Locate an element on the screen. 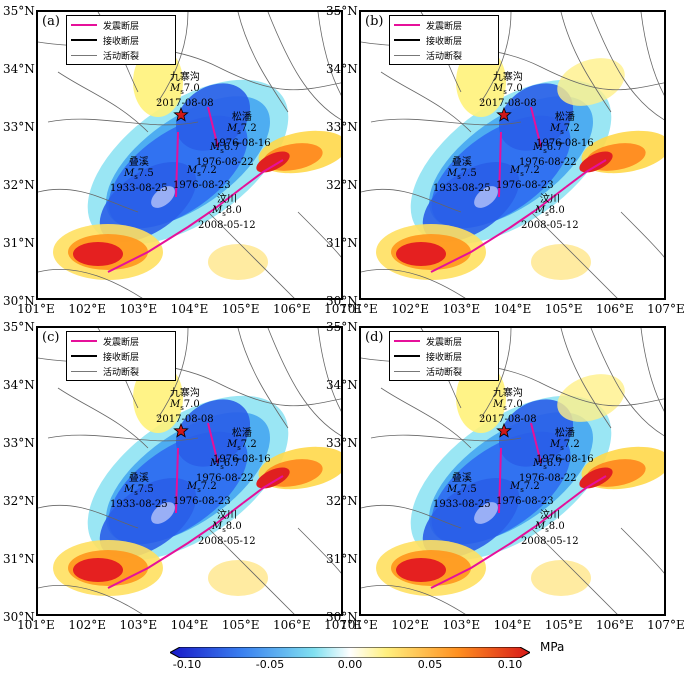  map-legend: 发震断层接收断层活动断裂 is located at coordinates (121, 356).